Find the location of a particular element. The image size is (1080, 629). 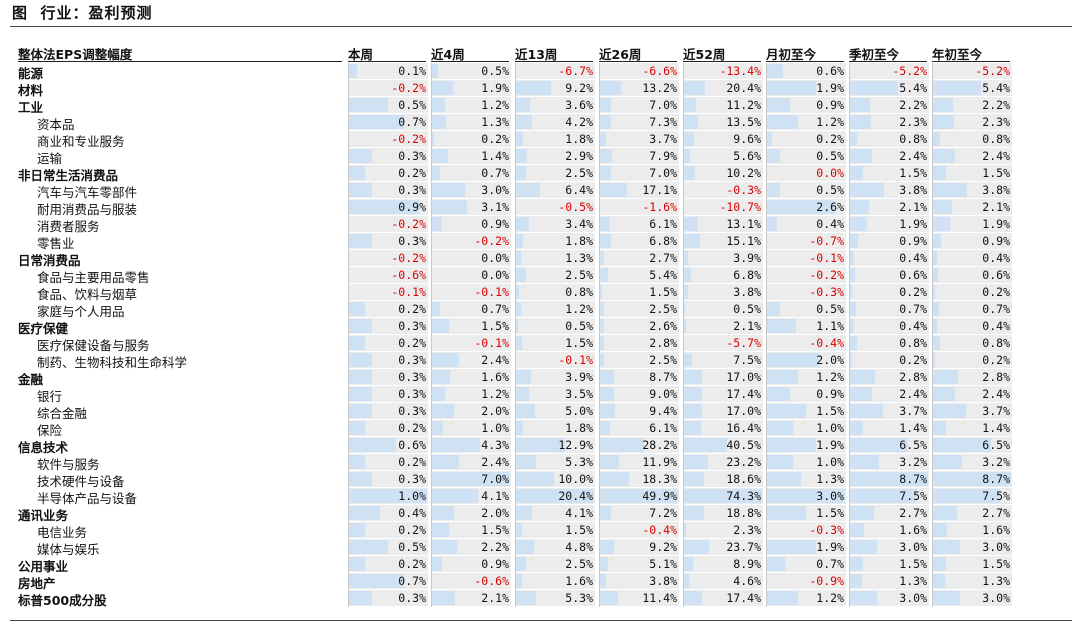

data-label: 2.7% is located at coordinates (913, 513).